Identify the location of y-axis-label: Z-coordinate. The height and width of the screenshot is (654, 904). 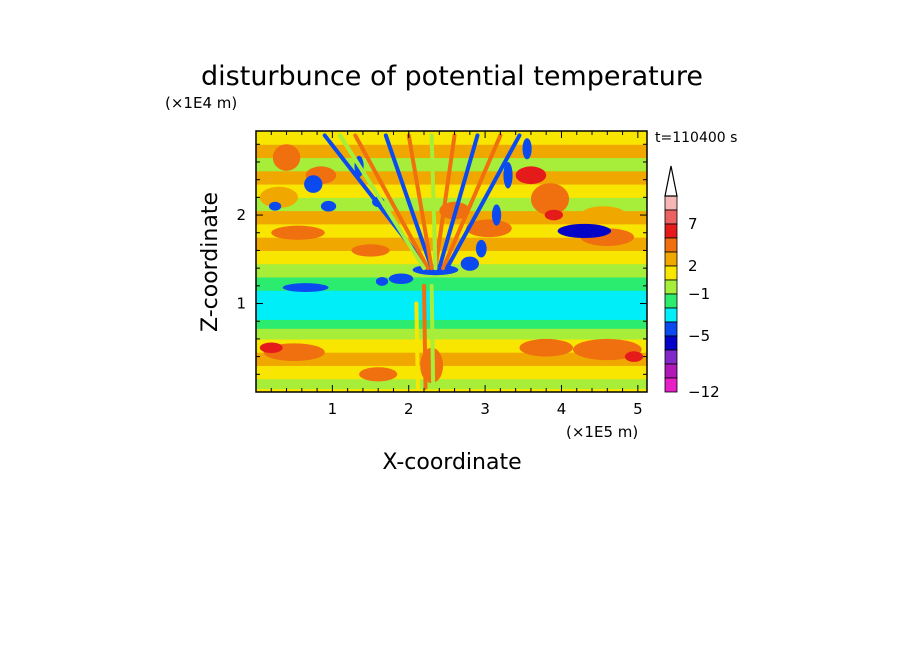
(210, 262).